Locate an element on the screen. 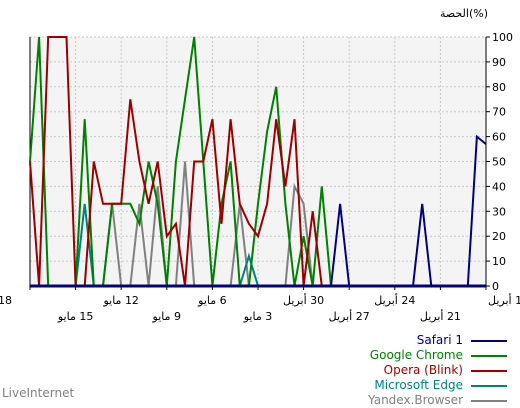 The height and width of the screenshot is (408, 520). legend-label: Opera (Blink) is located at coordinates (423, 370).